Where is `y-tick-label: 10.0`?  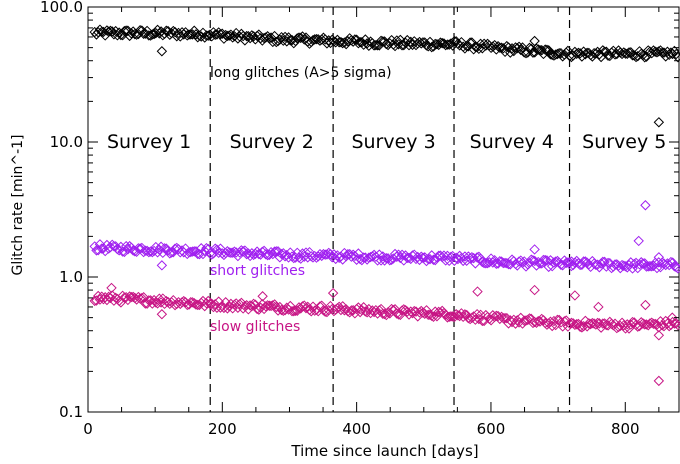 y-tick-label: 10.0 is located at coordinates (66, 142).